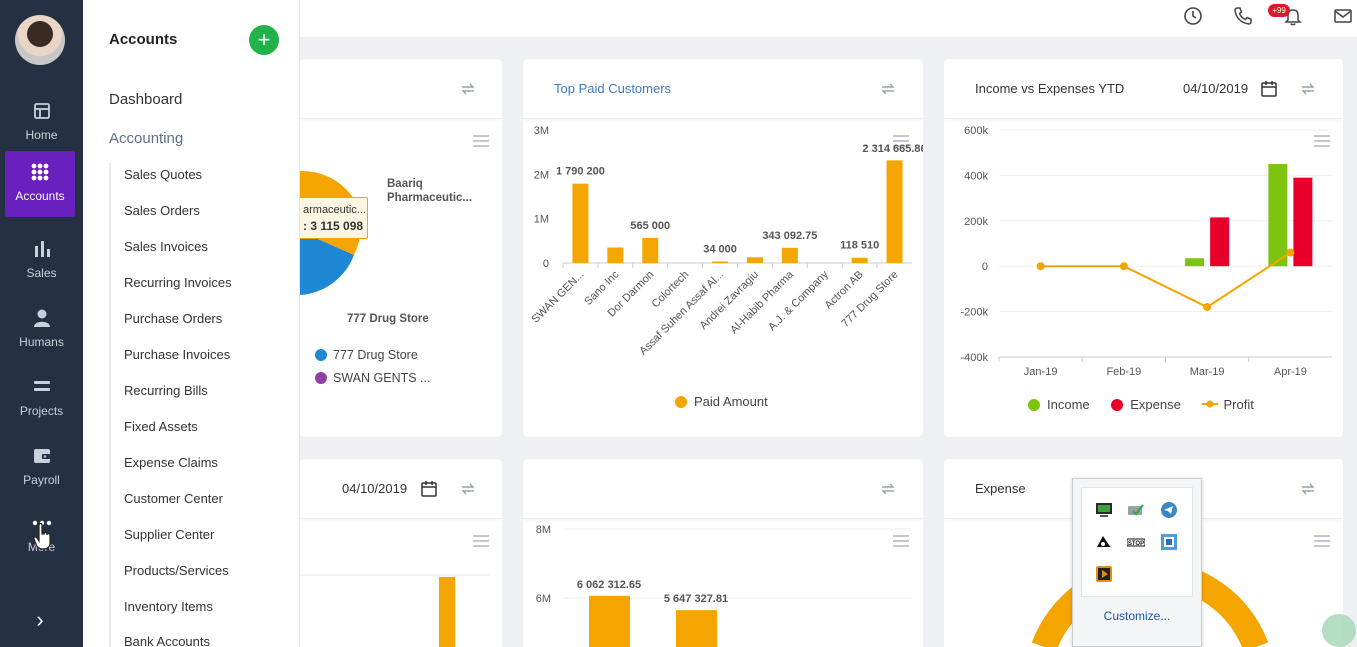 This screenshot has width=1357, height=647. I want to click on paid-amount-legend: Paid Amount, so click(721, 401).